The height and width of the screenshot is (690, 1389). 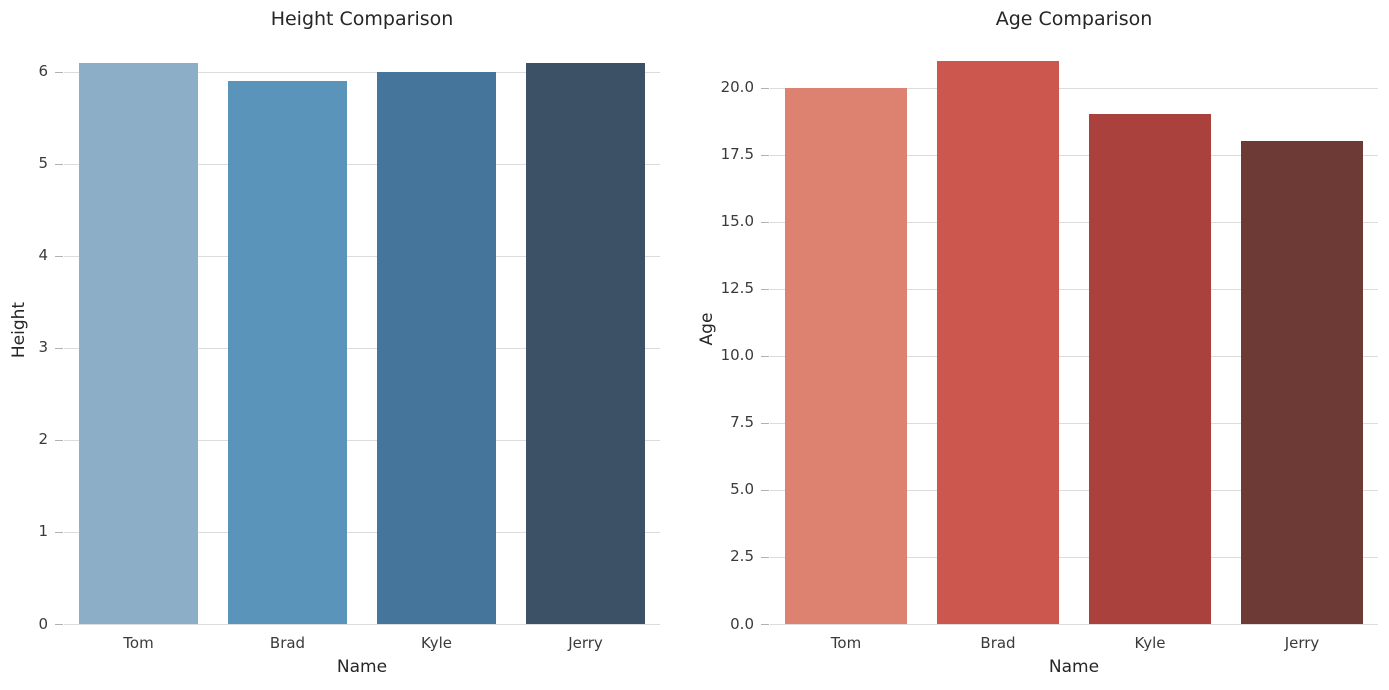 What do you see at coordinates (43, 439) in the screenshot?
I see `y-tick-label: 2` at bounding box center [43, 439].